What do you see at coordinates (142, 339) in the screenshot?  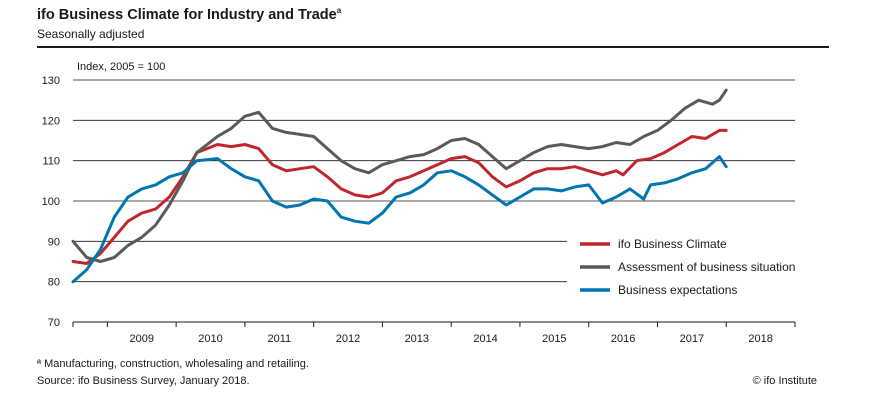 I see `x-tick-label: 2009` at bounding box center [142, 339].